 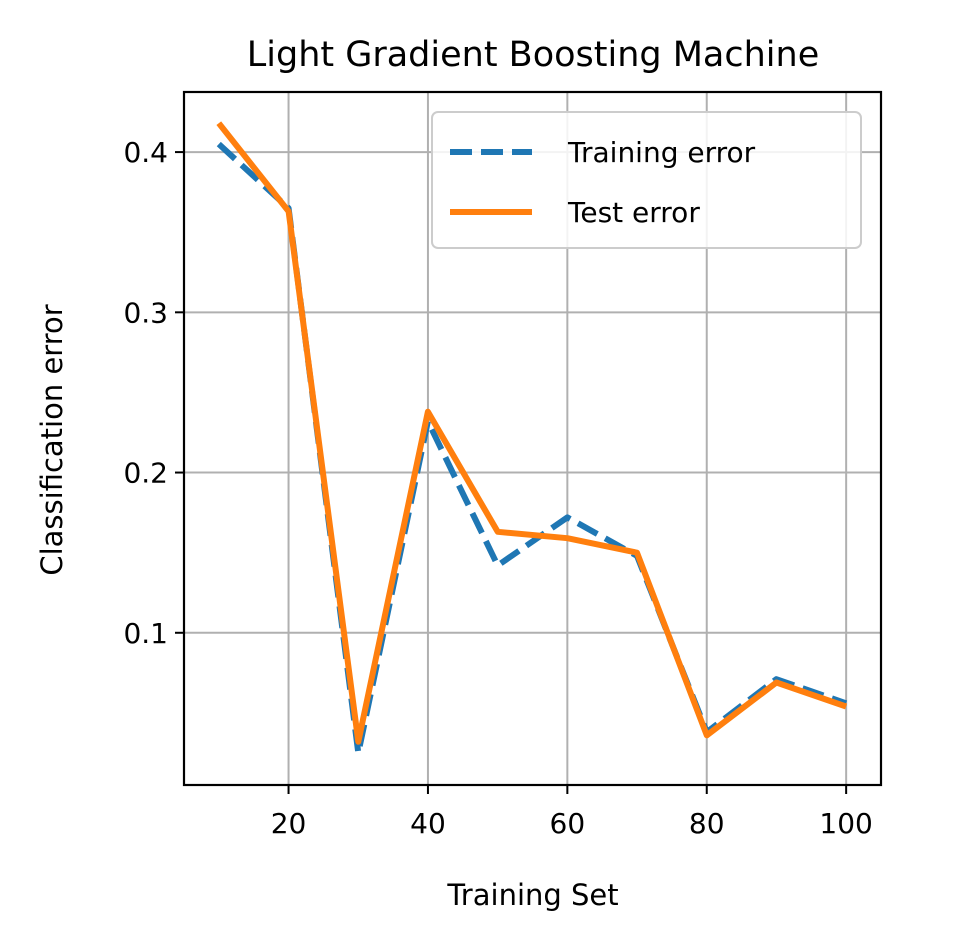 I want to click on legend-box, so click(x=646, y=180).